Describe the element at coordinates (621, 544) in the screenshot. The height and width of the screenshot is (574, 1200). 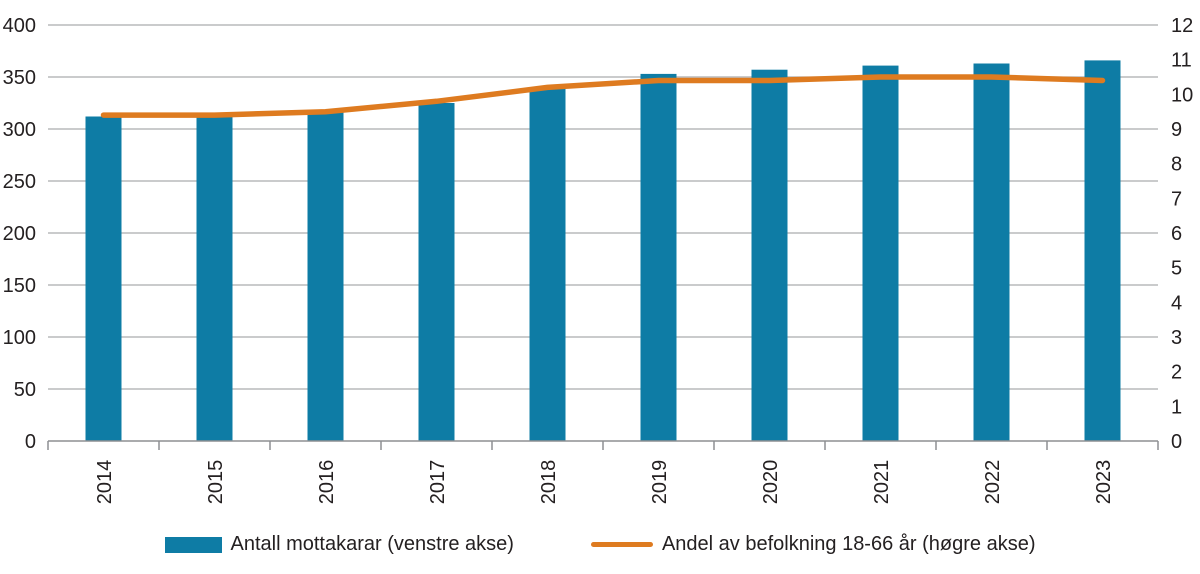
I see `legend-line-swatch` at that location.